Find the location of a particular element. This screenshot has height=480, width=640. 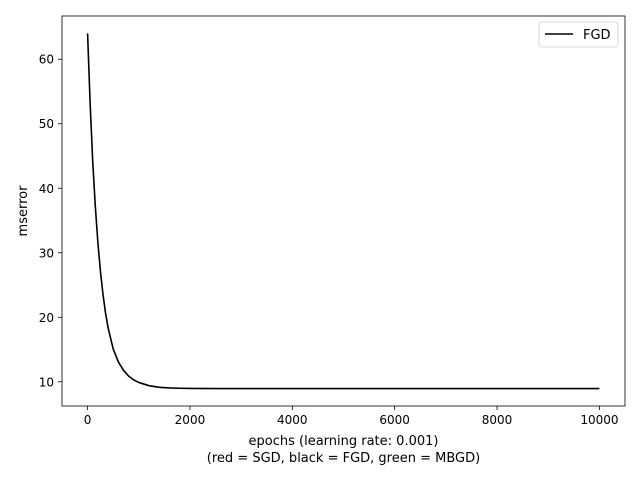

x-ticks: 0 2000 4000 6000 8000 10000 is located at coordinates (351, 416).